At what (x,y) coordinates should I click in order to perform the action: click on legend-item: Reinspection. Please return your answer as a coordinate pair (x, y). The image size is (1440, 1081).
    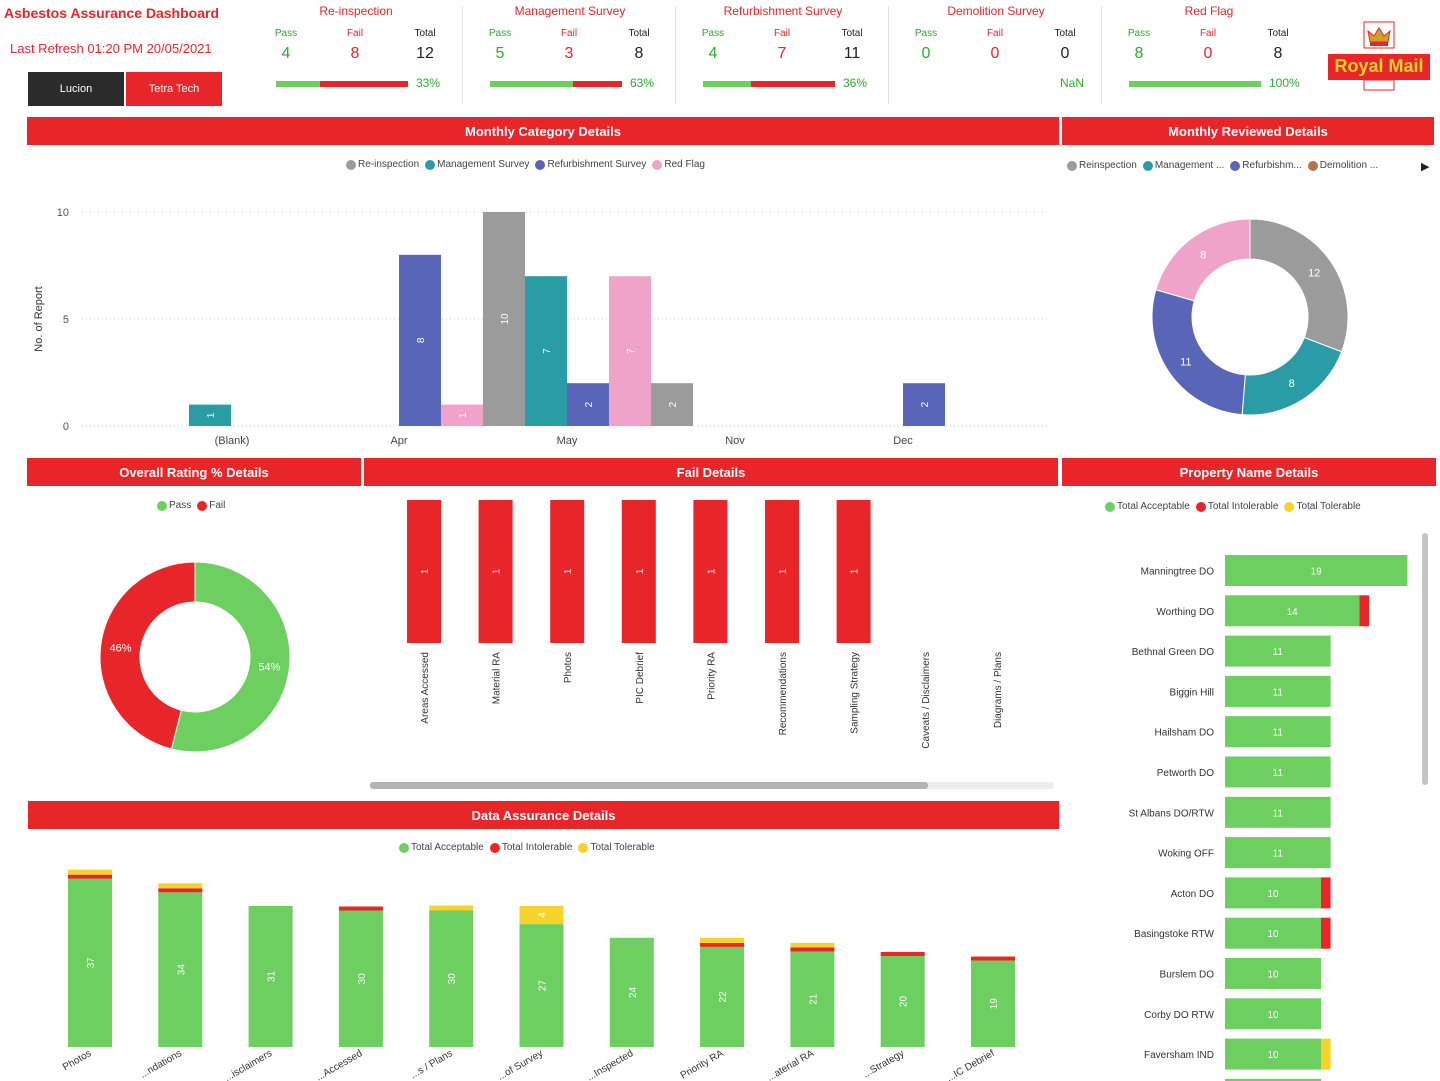
    Looking at the image, I should click on (1102, 165).